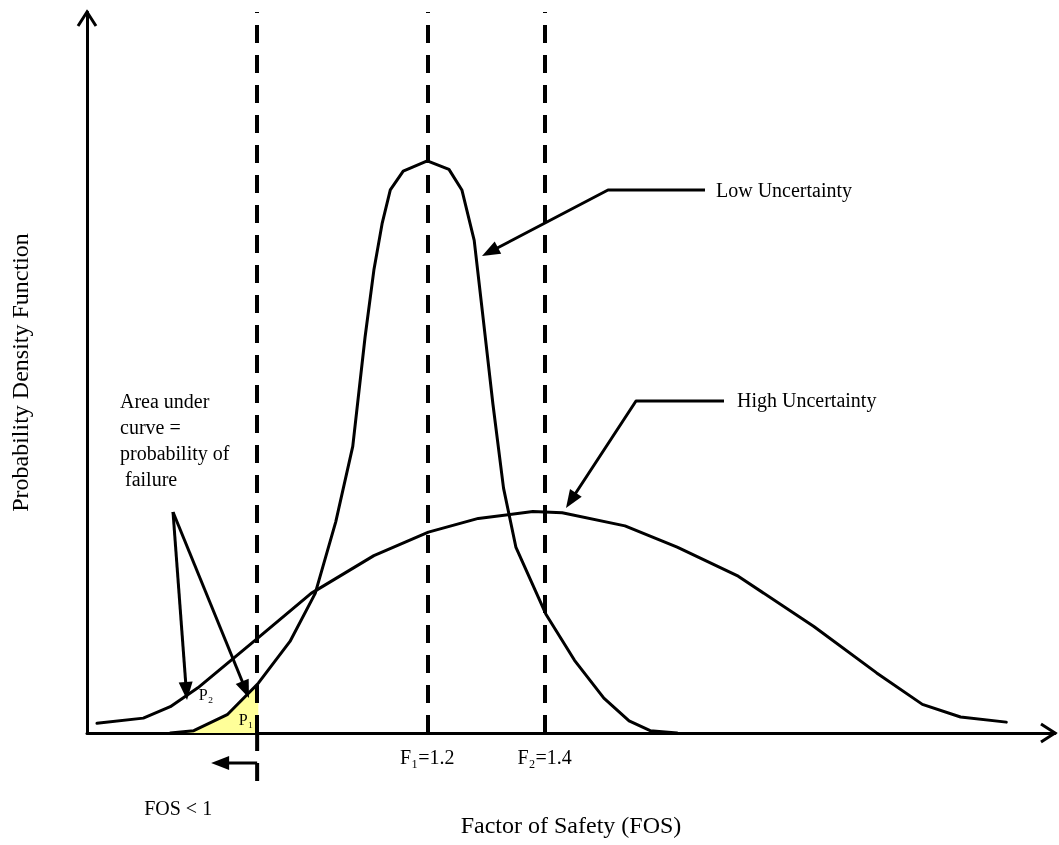  Describe the element at coordinates (427, 757) in the screenshot. I see `x-tick-label: F₁=1.2` at that location.